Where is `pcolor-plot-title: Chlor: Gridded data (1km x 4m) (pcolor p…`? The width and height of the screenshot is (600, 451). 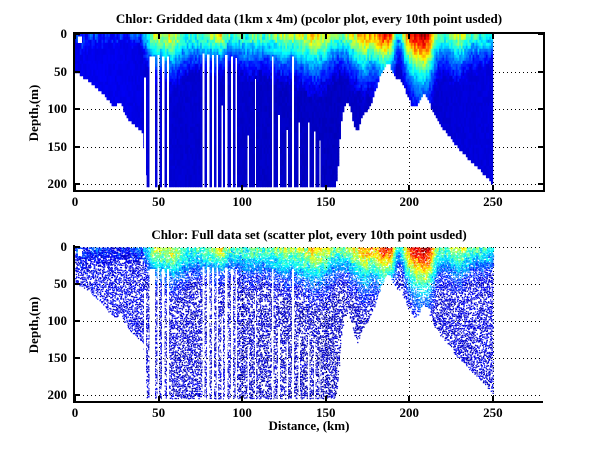 pcolor-plot-title: Chlor: Gridded data (1km x 4m) (pcolor p… is located at coordinates (309, 18).